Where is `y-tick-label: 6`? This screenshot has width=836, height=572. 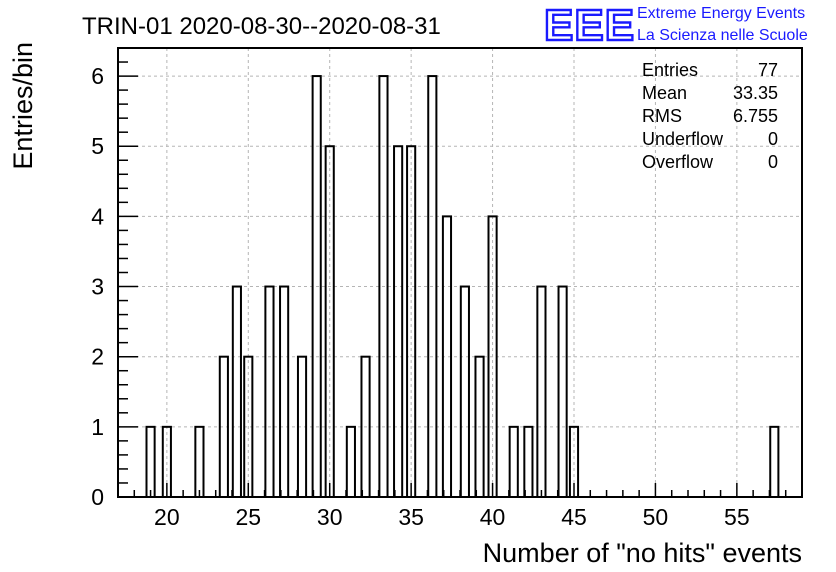 y-tick-label: 6 is located at coordinates (97, 76).